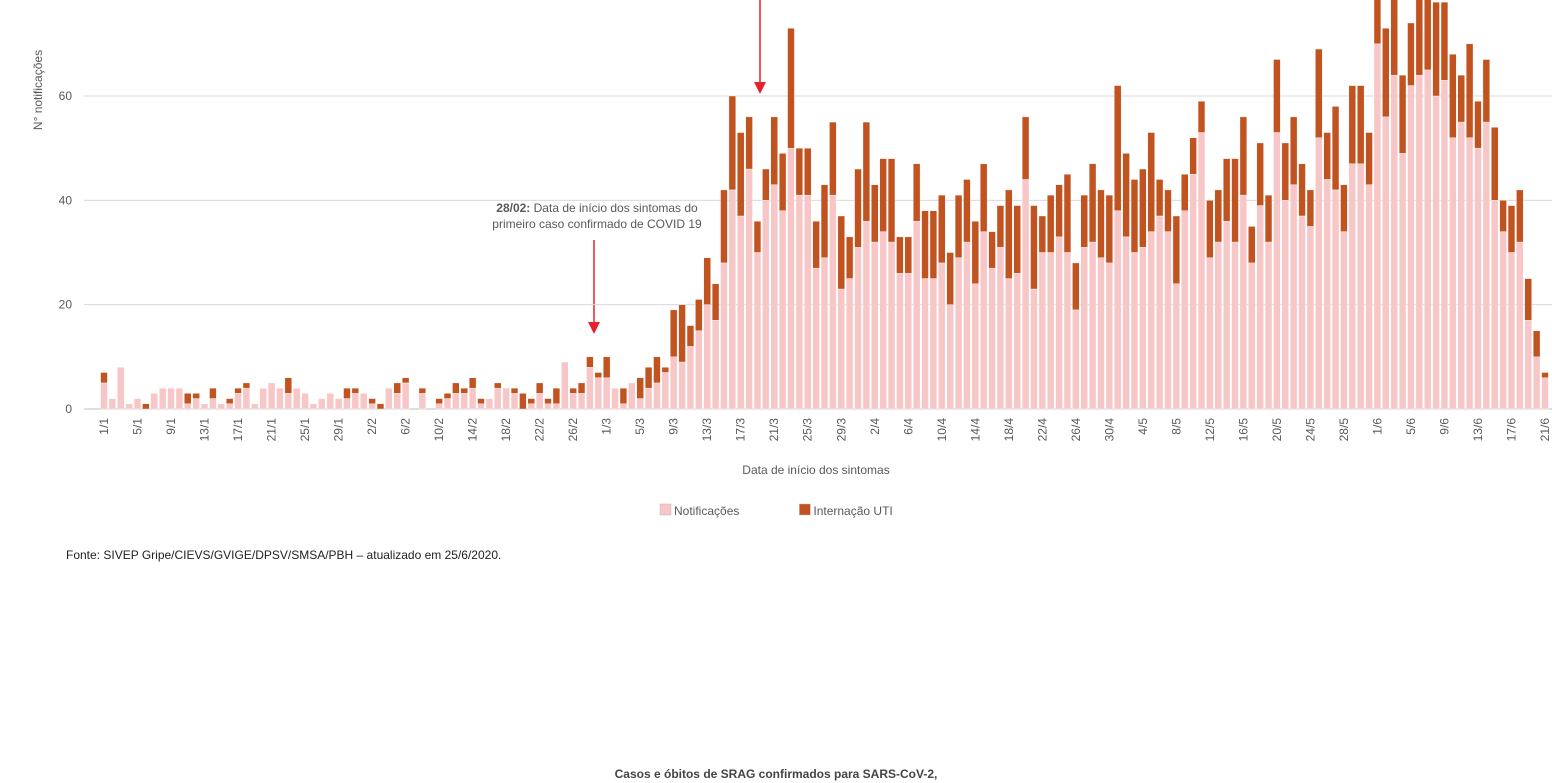 The height and width of the screenshot is (783, 1552). Describe the element at coordinates (1009, 430) in the screenshot. I see `x-tick-label: 18/4` at that location.